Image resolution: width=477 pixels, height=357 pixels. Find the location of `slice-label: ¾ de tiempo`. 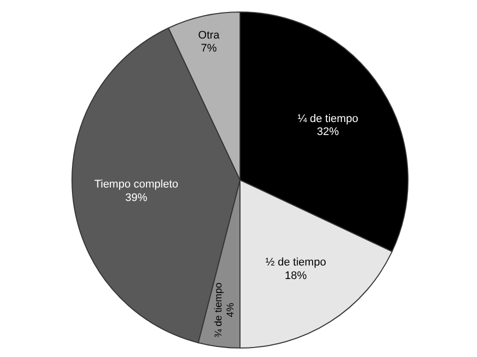

slice-label: ¾ de tiempo is located at coordinates (219, 310).